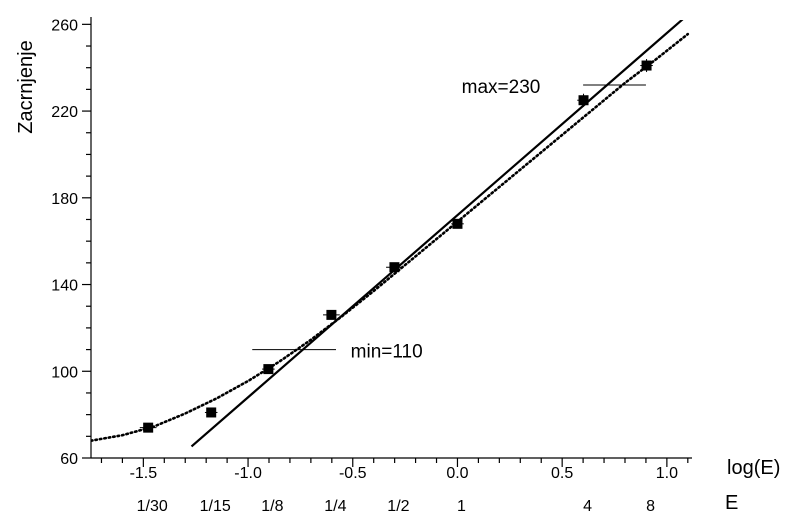 This screenshot has width=795, height=517. I want to click on y-axis-title: Zacrnjenje, so click(26, 86).